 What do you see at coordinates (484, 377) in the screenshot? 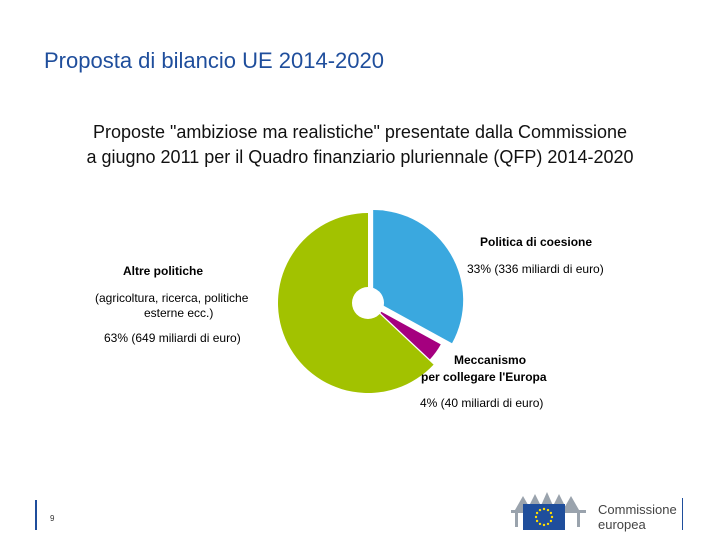
I see `slice-label-meccanismo-name-2: per collegare l'Europa` at bounding box center [484, 377].